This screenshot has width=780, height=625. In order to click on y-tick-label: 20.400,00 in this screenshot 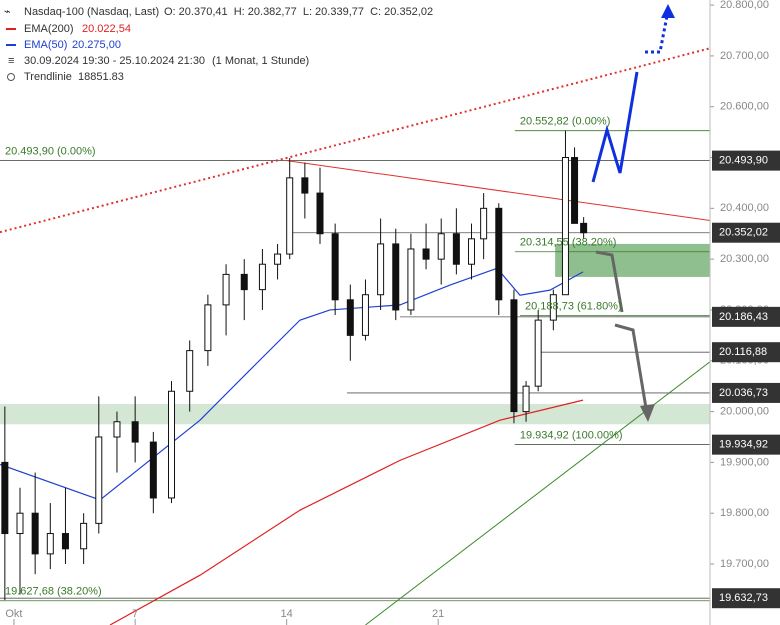, I will do `click(744, 208)`.